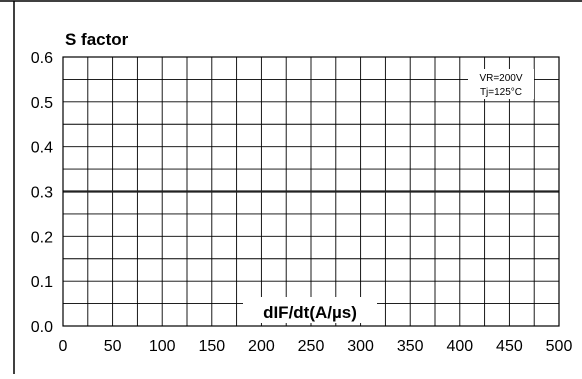 Image resolution: width=582 pixels, height=379 pixels. Describe the element at coordinates (500, 78) in the screenshot. I see `annotation-vr: VR=200V` at that location.